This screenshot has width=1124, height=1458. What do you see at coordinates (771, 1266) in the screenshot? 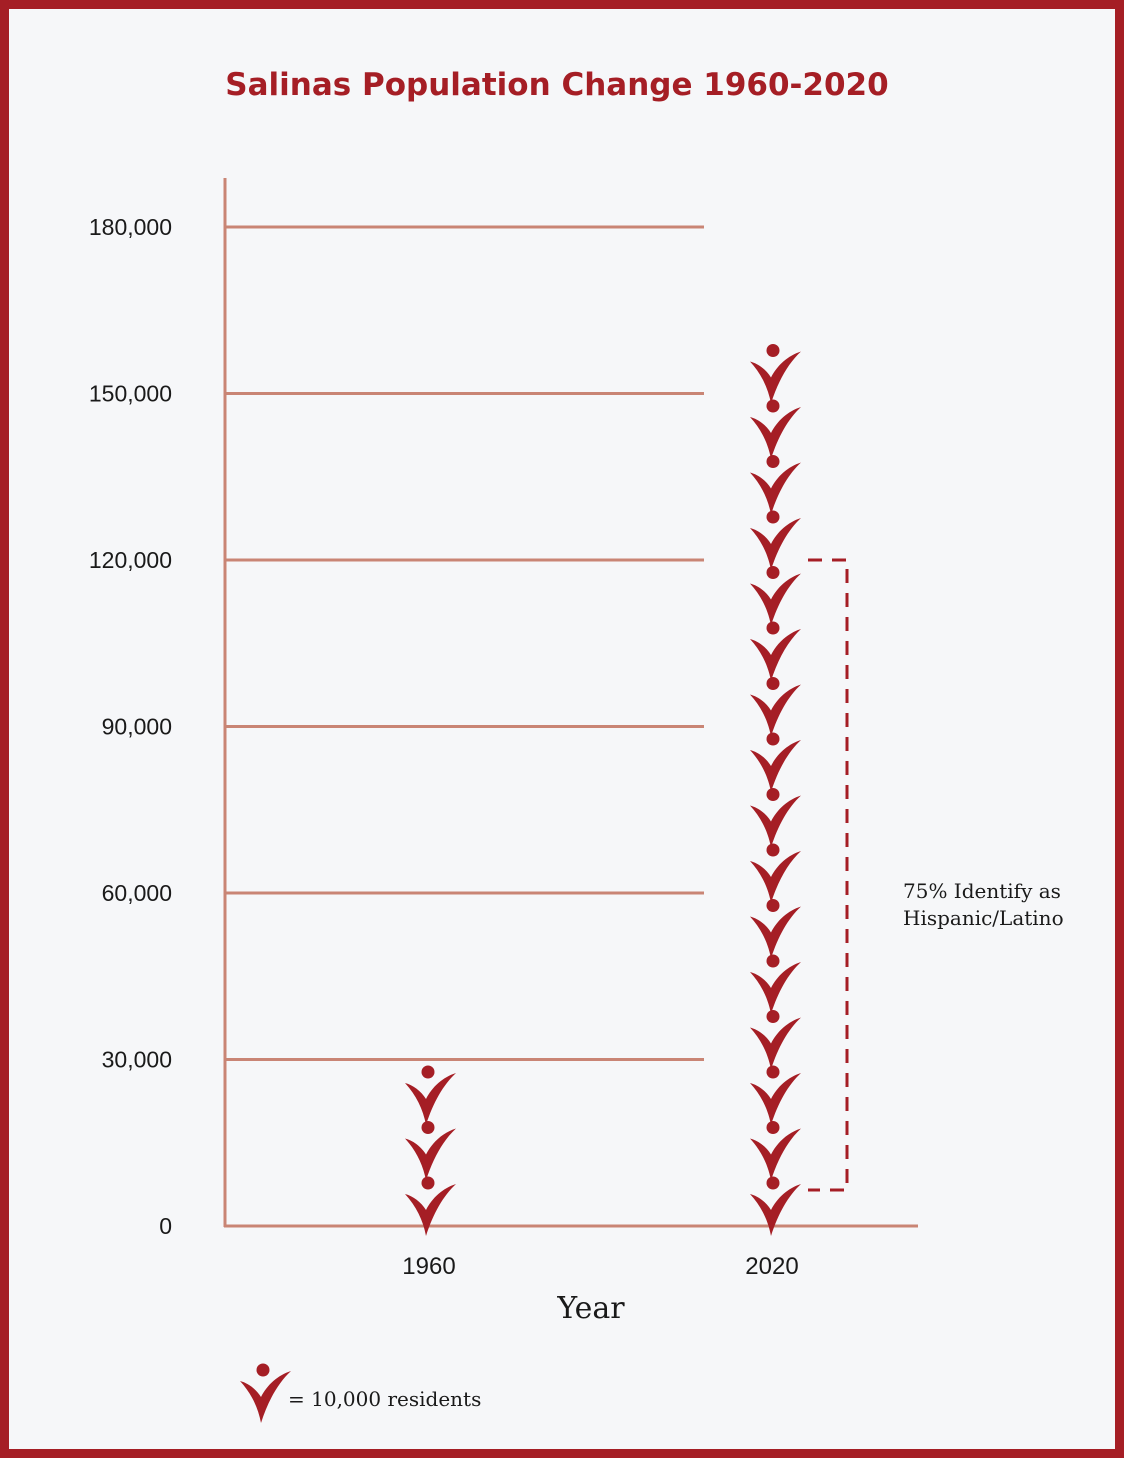
I see `x-tick-2020: 2020` at bounding box center [771, 1266].